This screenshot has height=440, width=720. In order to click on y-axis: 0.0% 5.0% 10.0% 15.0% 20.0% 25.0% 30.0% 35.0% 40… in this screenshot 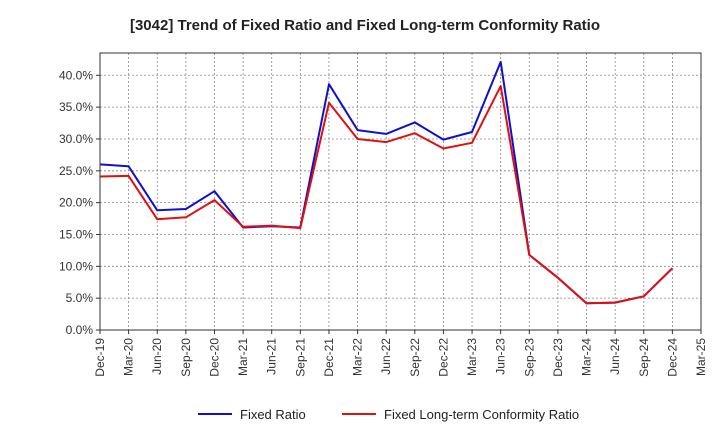, I will do `click(79, 202)`.